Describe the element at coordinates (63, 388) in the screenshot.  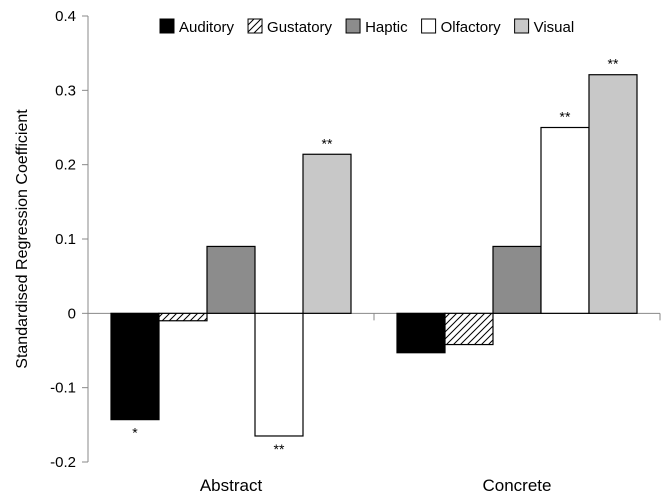
I see `y-tick-label: -0.1` at that location.